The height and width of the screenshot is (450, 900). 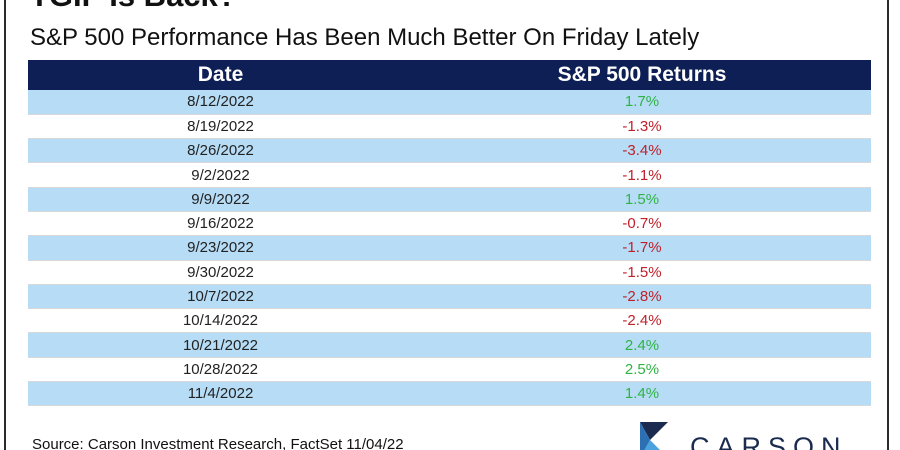 I want to click on date-cell: 11/4/2022, so click(x=220, y=394).